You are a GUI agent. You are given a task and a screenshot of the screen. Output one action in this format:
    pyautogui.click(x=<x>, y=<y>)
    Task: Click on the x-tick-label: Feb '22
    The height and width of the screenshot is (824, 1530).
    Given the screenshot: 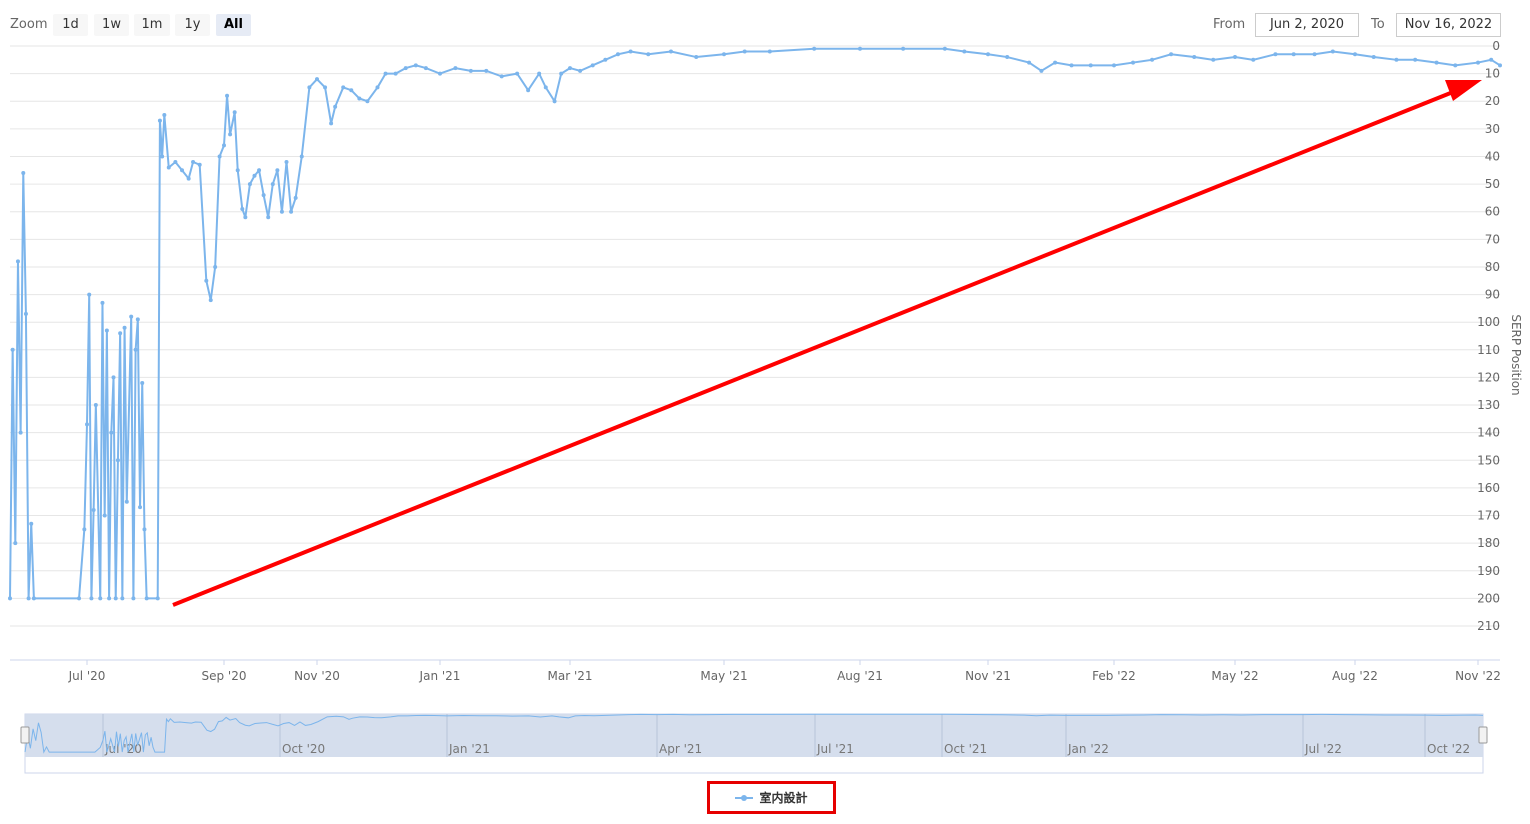 What is the action you would take?
    pyautogui.click(x=1114, y=676)
    